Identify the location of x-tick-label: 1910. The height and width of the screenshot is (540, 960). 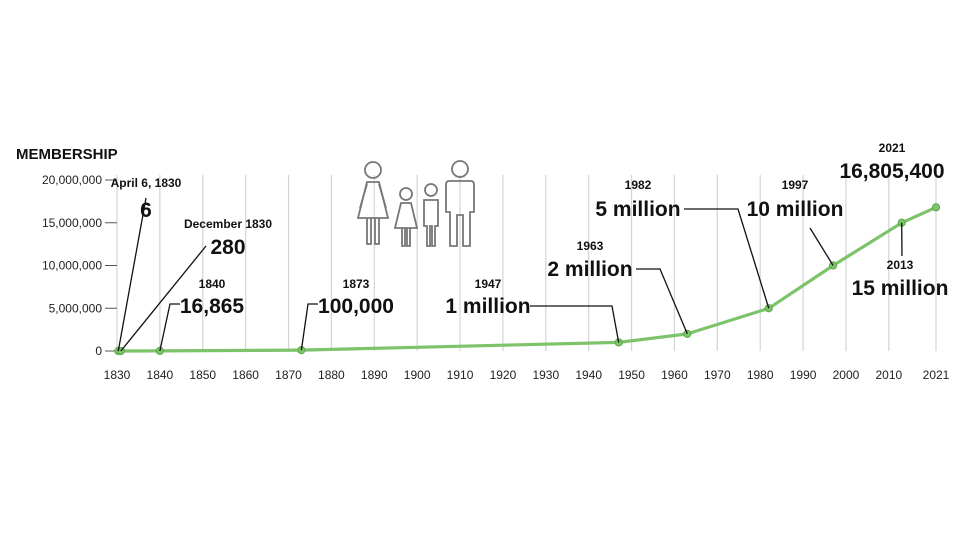
(460, 375).